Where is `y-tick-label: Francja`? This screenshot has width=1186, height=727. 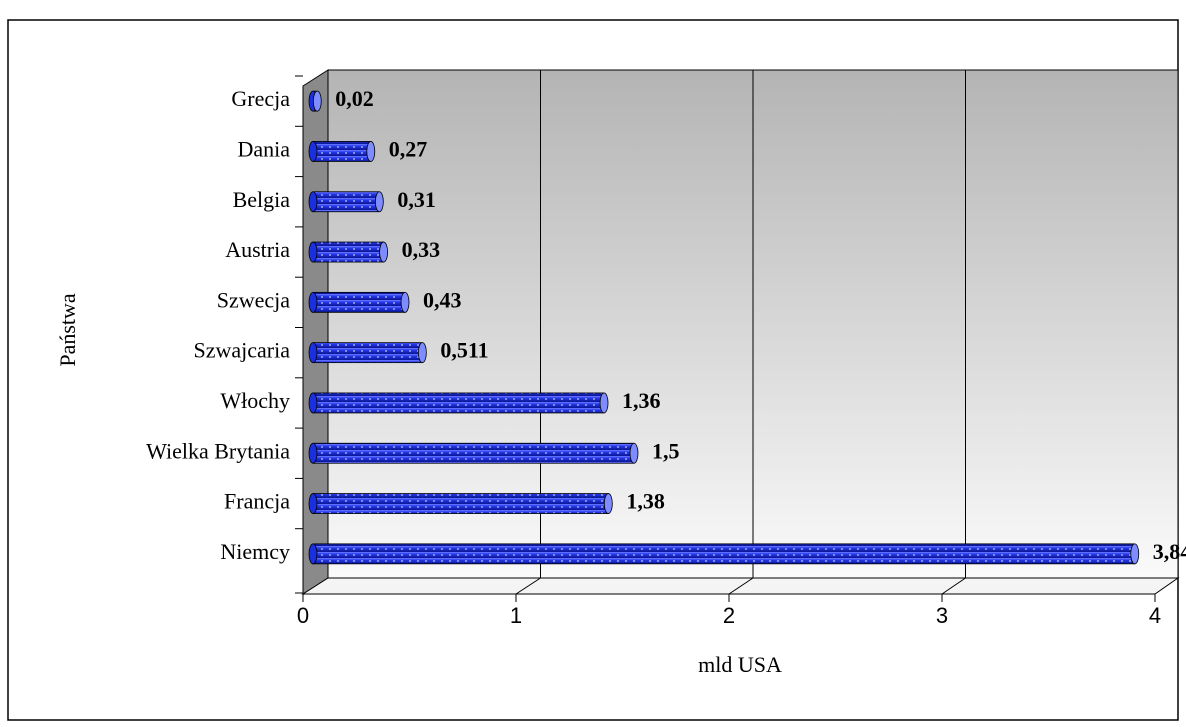 y-tick-label: Francja is located at coordinates (257, 501).